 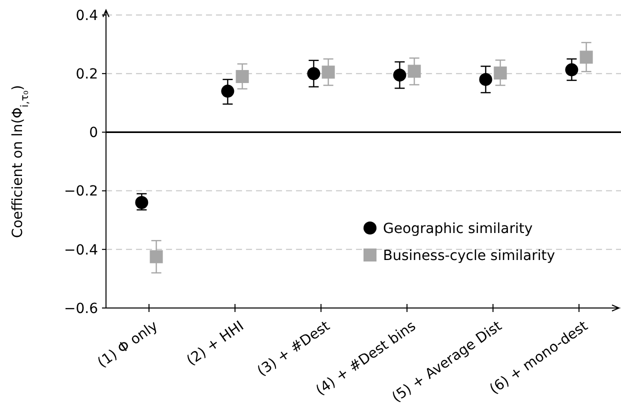 I want to click on y-tick-label: −0.4, so click(x=81, y=250).